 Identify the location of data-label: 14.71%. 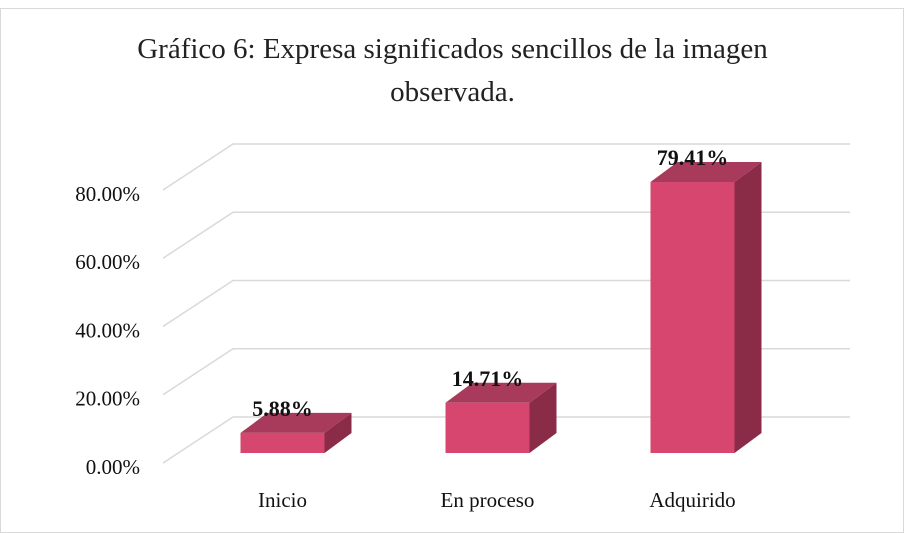
(488, 378).